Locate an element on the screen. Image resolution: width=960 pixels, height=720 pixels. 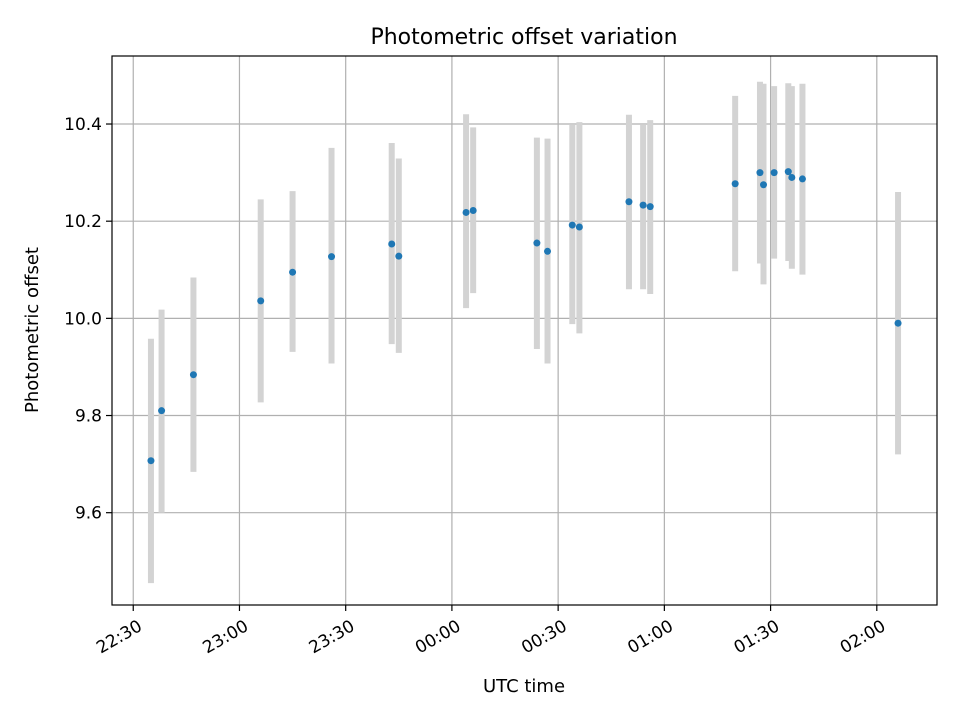
chart-title: Photometric offset variation is located at coordinates (523, 37).